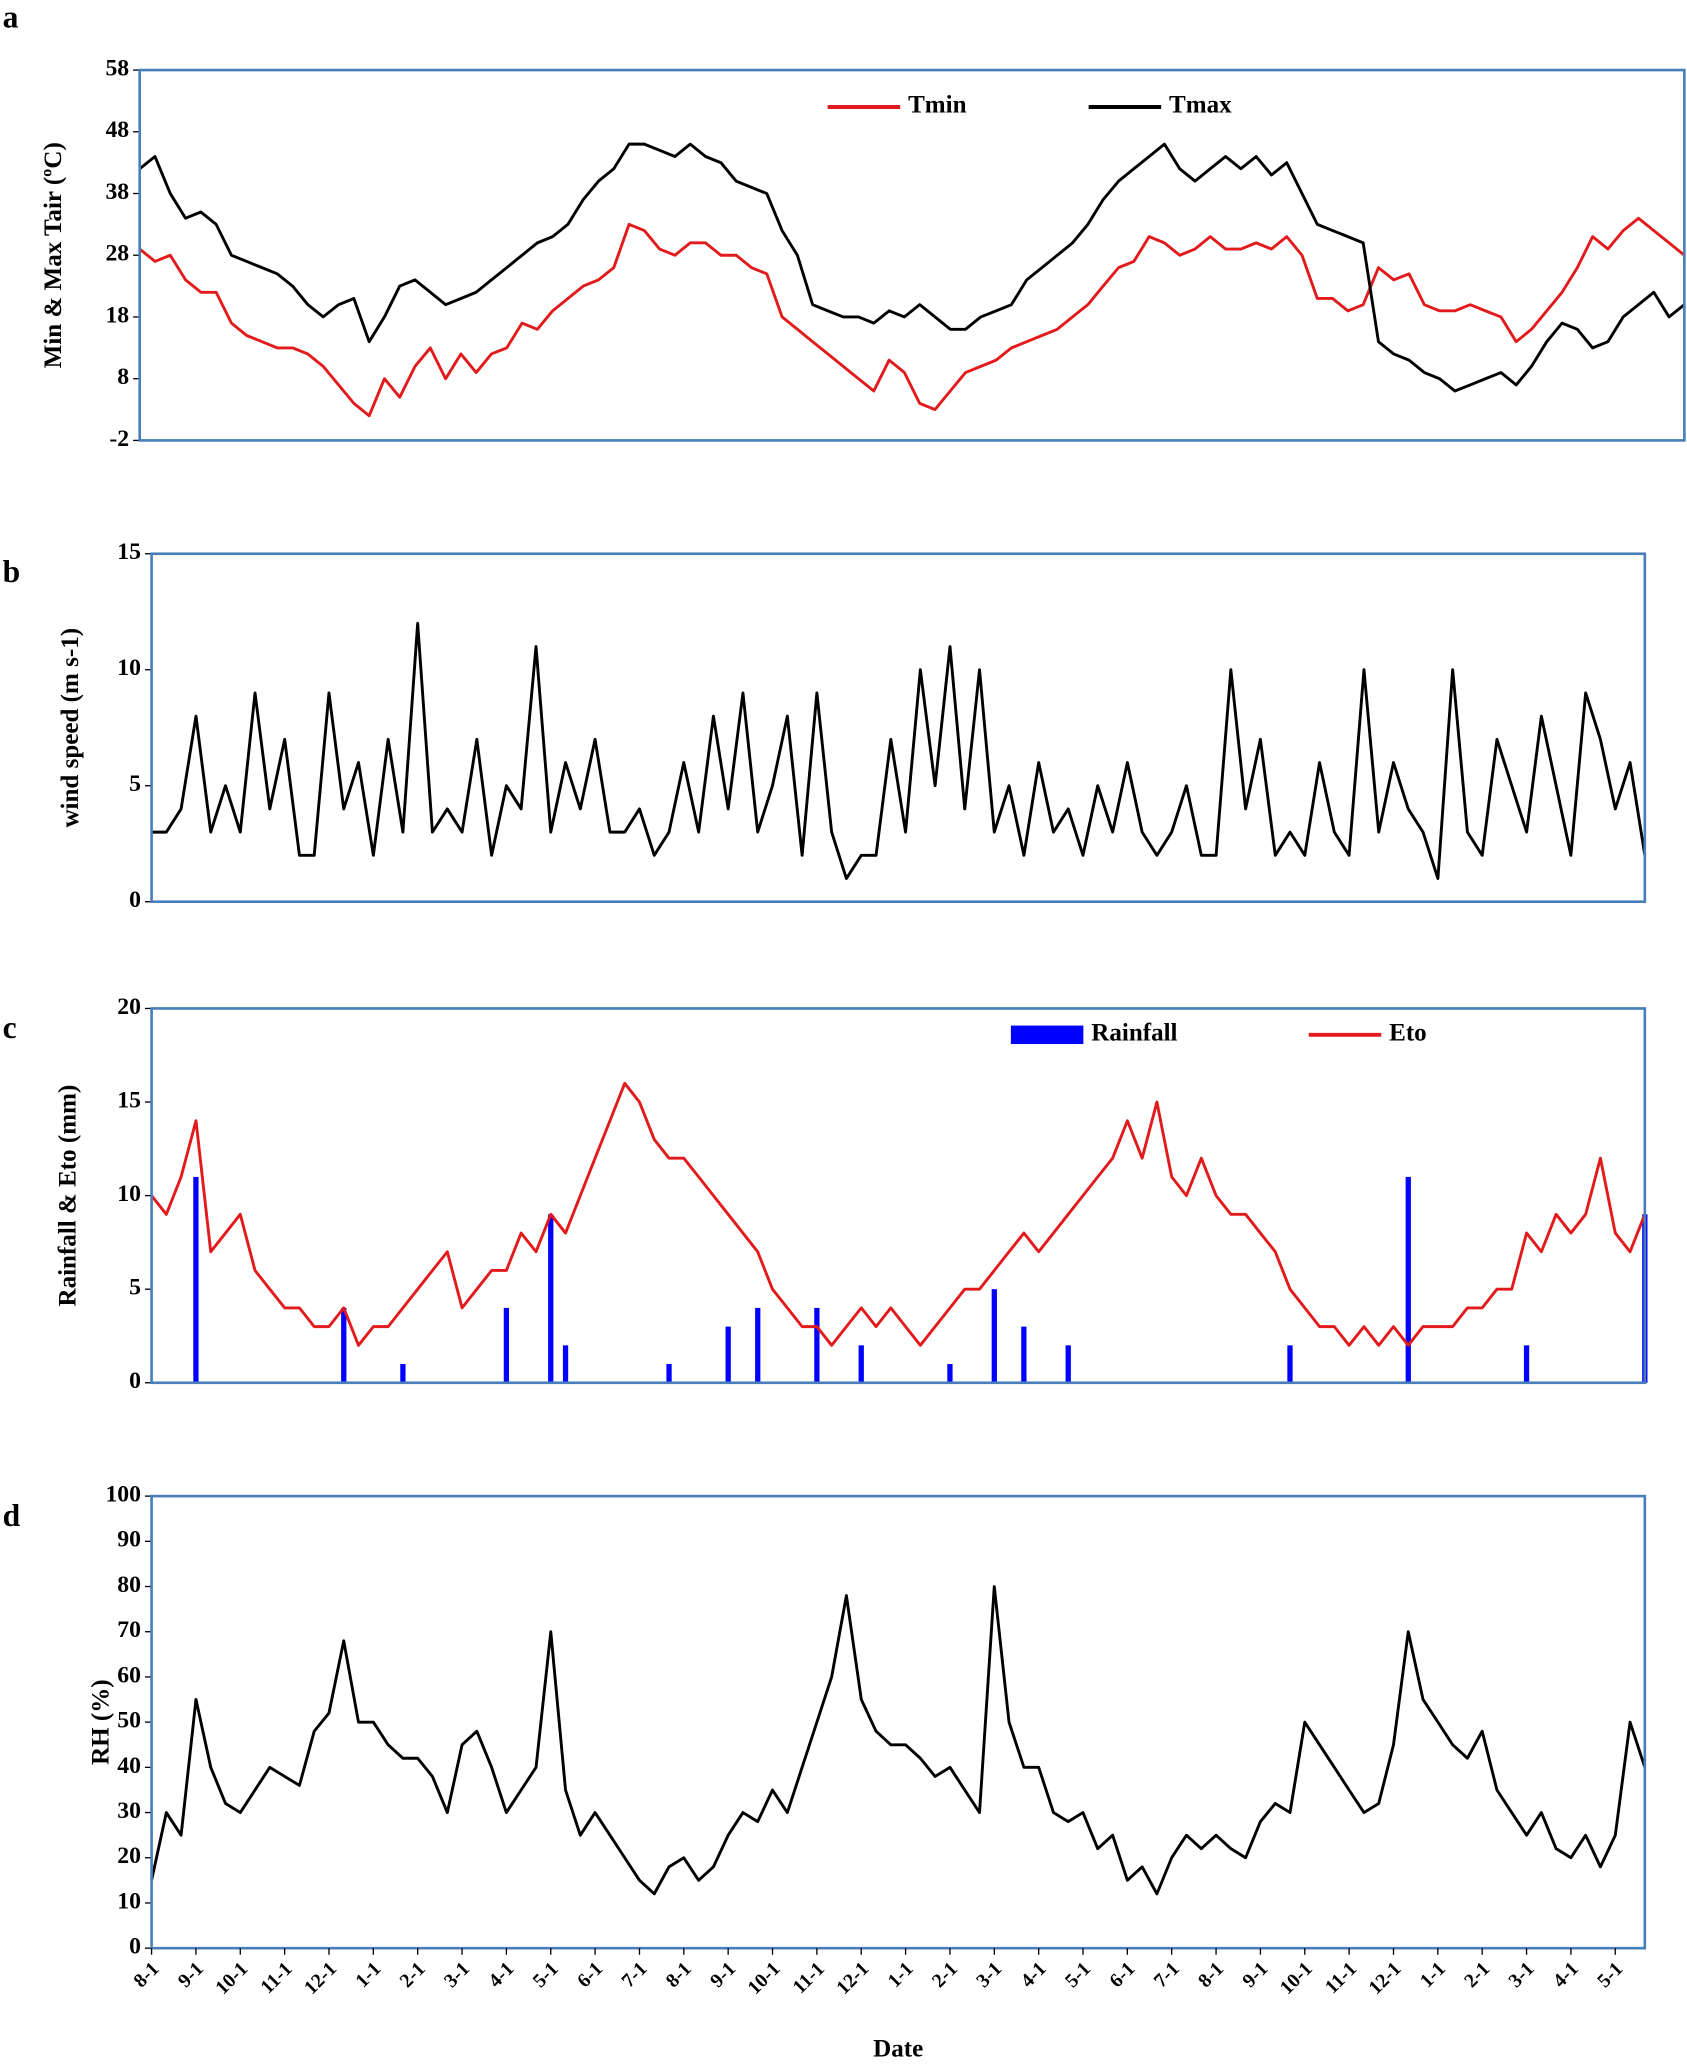  Describe the element at coordinates (129, 1811) in the screenshot. I see `y-tick-label: 30` at that location.